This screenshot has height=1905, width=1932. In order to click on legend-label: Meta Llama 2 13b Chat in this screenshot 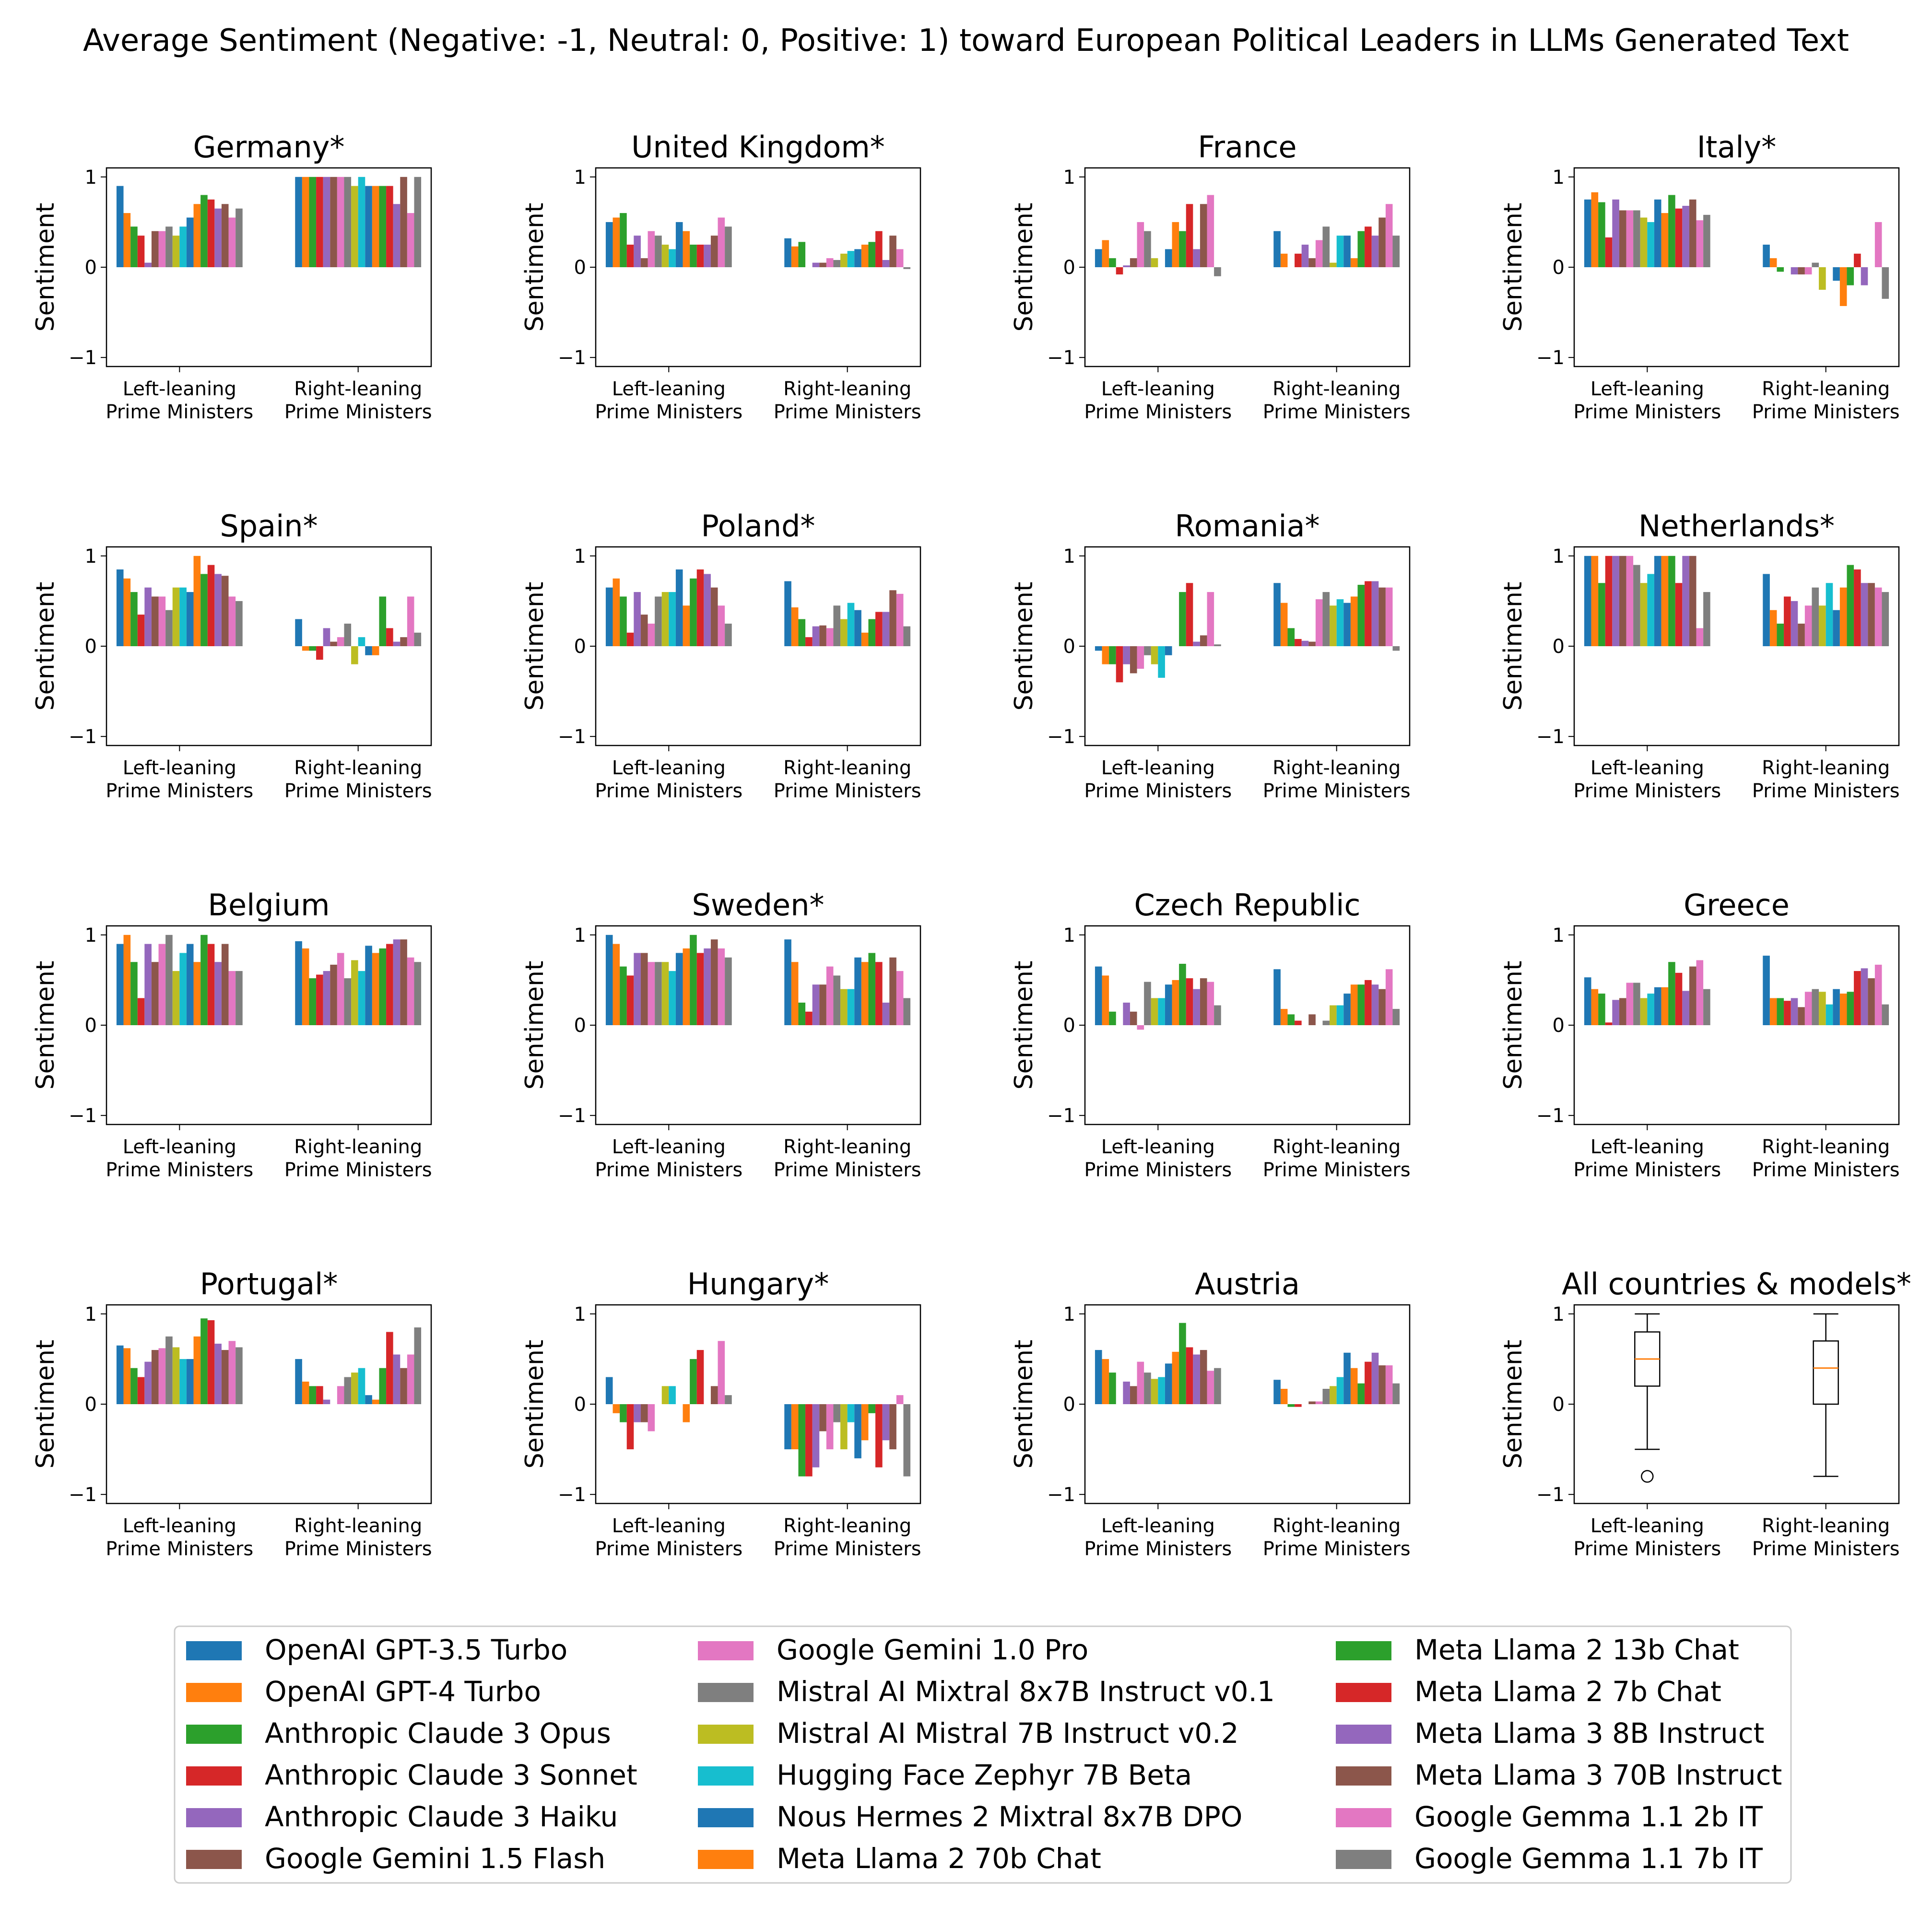, I will do `click(1576, 1649)`.